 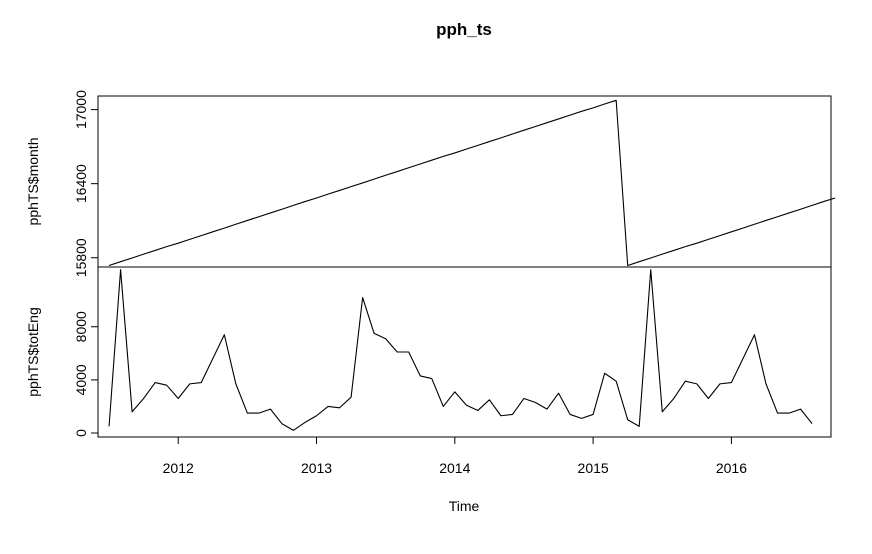 What do you see at coordinates (81, 326) in the screenshot?
I see `y-tick-label-2-2: 8000` at bounding box center [81, 326].